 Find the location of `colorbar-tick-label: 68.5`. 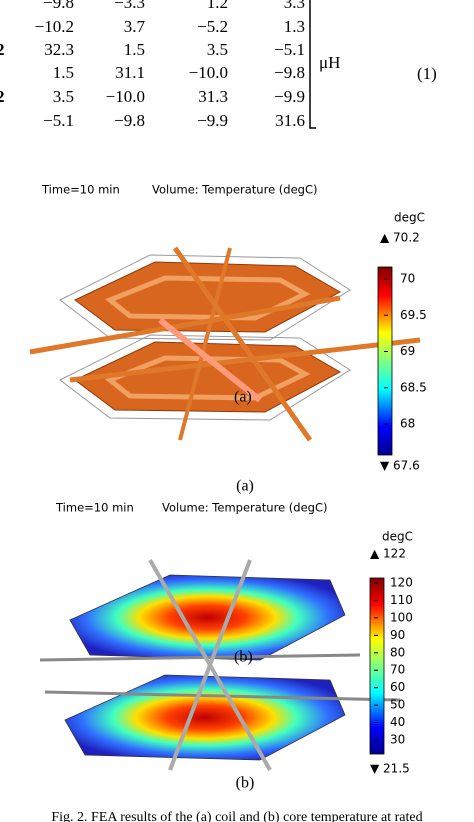

colorbar-tick-label: 68.5 is located at coordinates (413, 387).